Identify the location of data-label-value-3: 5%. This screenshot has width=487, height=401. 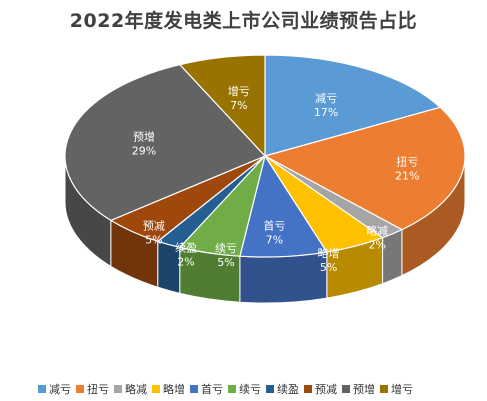
(328, 267).